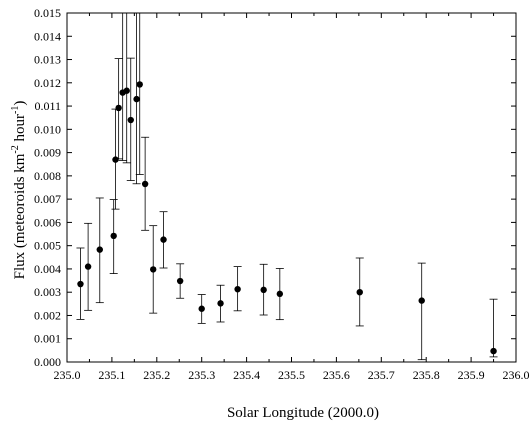  What do you see at coordinates (516, 375) in the screenshot?
I see `x-tick-label: 236.0` at bounding box center [516, 375].